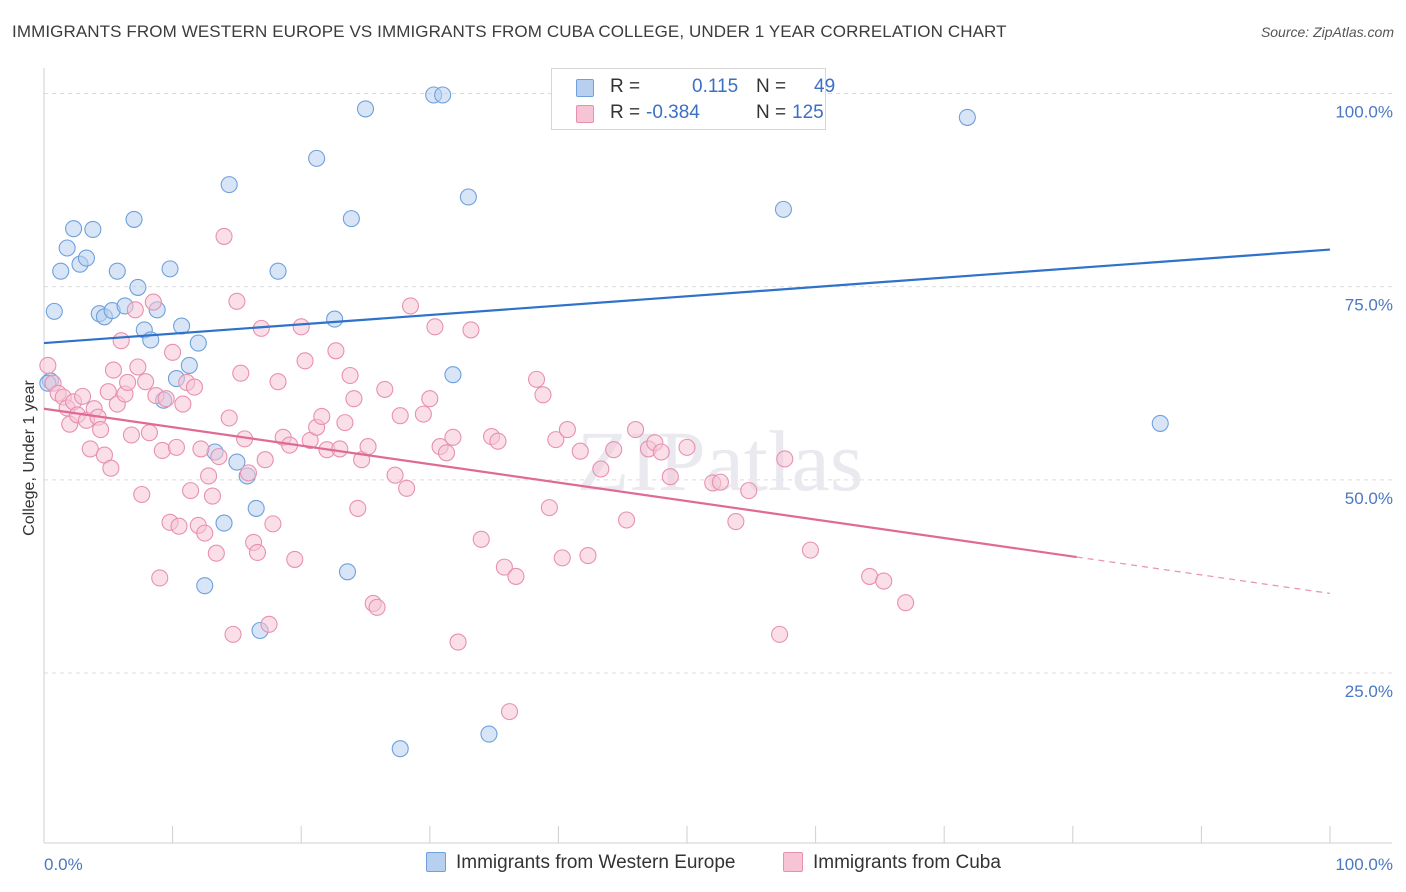  What do you see at coordinates (825, 86) in the screenshot?
I see `n-value: 49` at bounding box center [825, 86].